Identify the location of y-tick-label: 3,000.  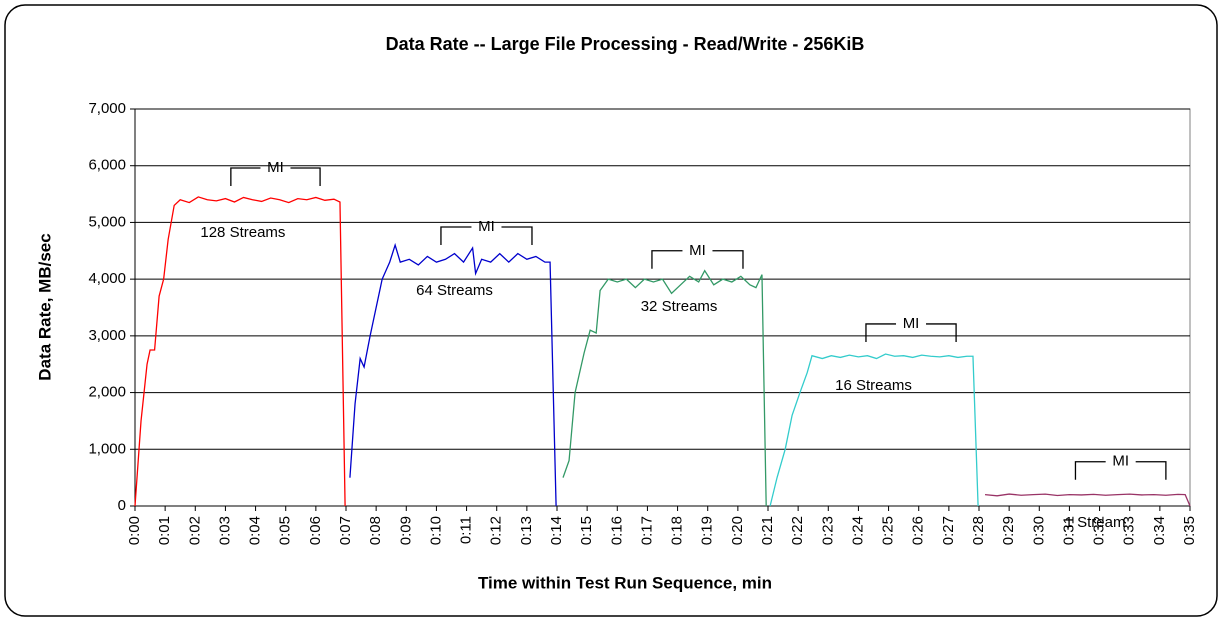
(107, 335).